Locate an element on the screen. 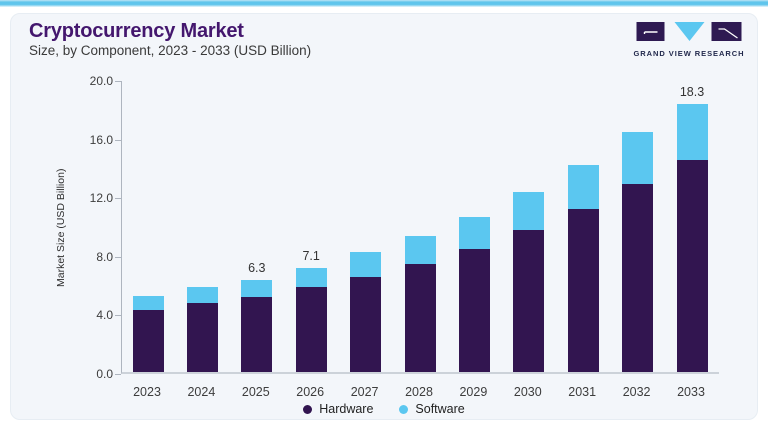 This screenshot has height=432, width=768. bar-2030 is located at coordinates (529, 281).